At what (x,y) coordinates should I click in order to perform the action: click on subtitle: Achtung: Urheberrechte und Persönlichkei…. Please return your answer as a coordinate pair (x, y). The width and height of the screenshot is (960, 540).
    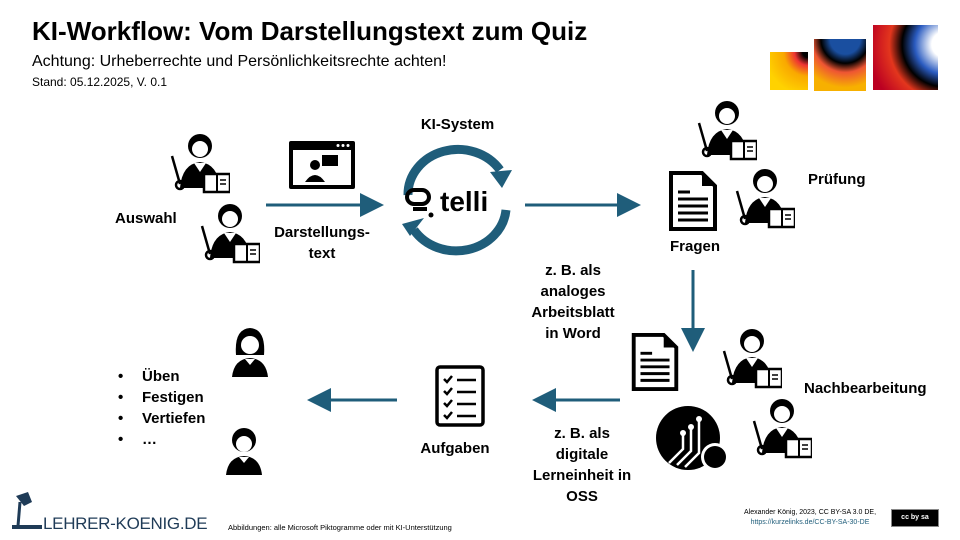
    Looking at the image, I should click on (239, 61).